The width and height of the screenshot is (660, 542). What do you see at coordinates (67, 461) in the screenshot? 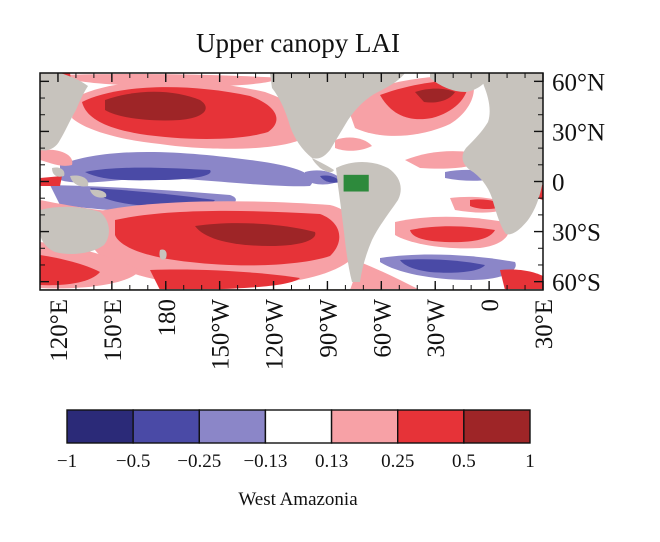
I see `colorbar-tick-label: −1` at bounding box center [67, 461].